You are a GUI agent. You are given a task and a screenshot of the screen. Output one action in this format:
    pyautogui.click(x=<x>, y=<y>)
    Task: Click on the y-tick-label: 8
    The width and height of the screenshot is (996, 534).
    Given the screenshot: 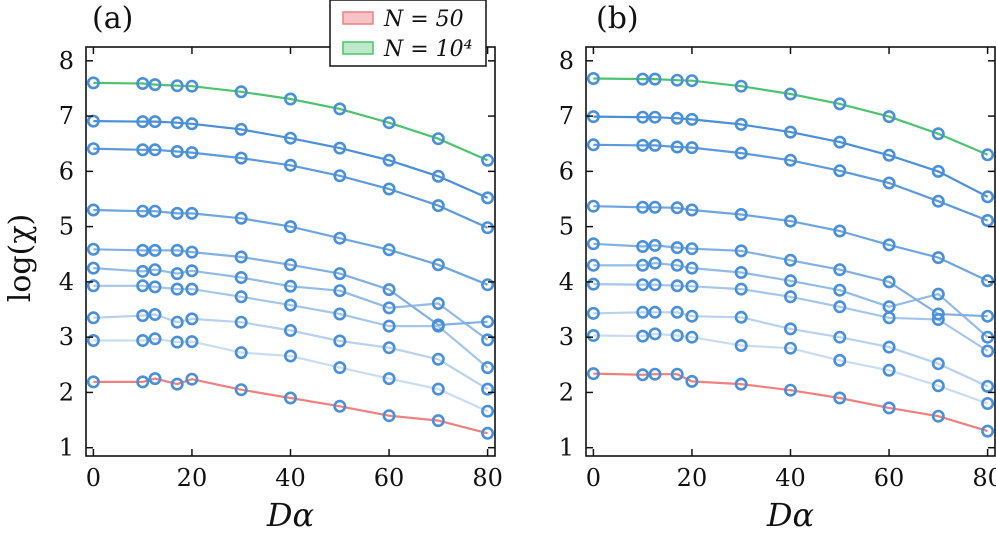 What is the action you would take?
    pyautogui.click(x=66, y=61)
    